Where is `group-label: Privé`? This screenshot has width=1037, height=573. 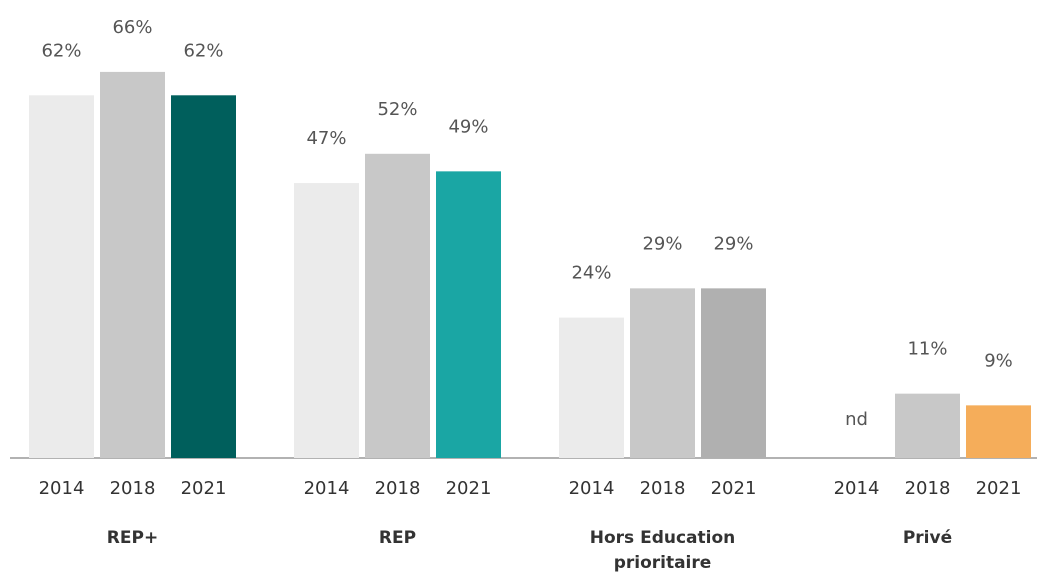 group-label: Privé is located at coordinates (927, 538).